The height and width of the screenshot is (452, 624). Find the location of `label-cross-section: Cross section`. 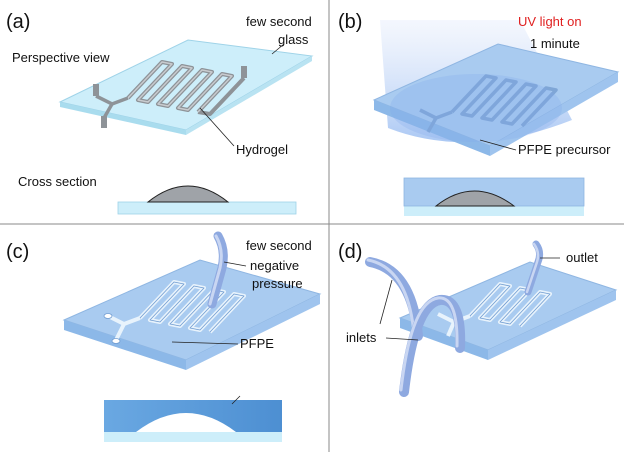

label-cross-section: Cross section is located at coordinates (57, 181).